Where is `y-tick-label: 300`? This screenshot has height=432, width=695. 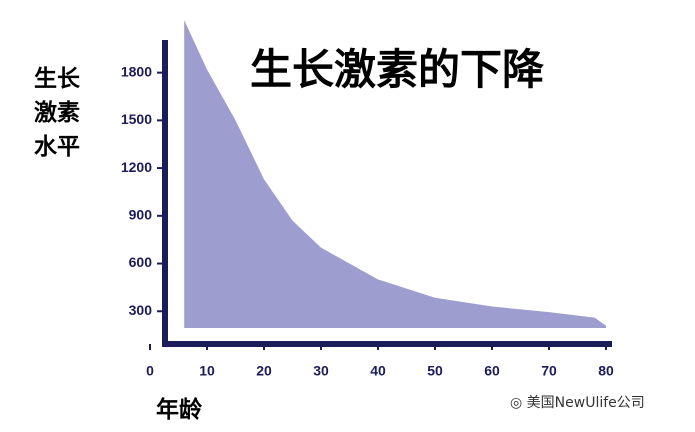
y-tick-label: 300 is located at coordinates (141, 310).